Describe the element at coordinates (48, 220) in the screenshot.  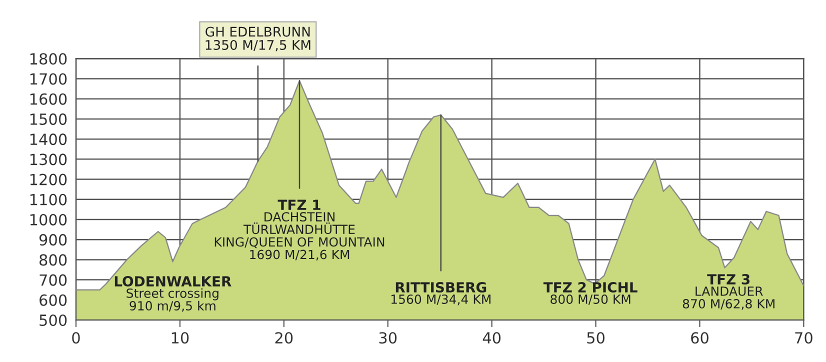
I see `y-tick-label: 1000` at that location.